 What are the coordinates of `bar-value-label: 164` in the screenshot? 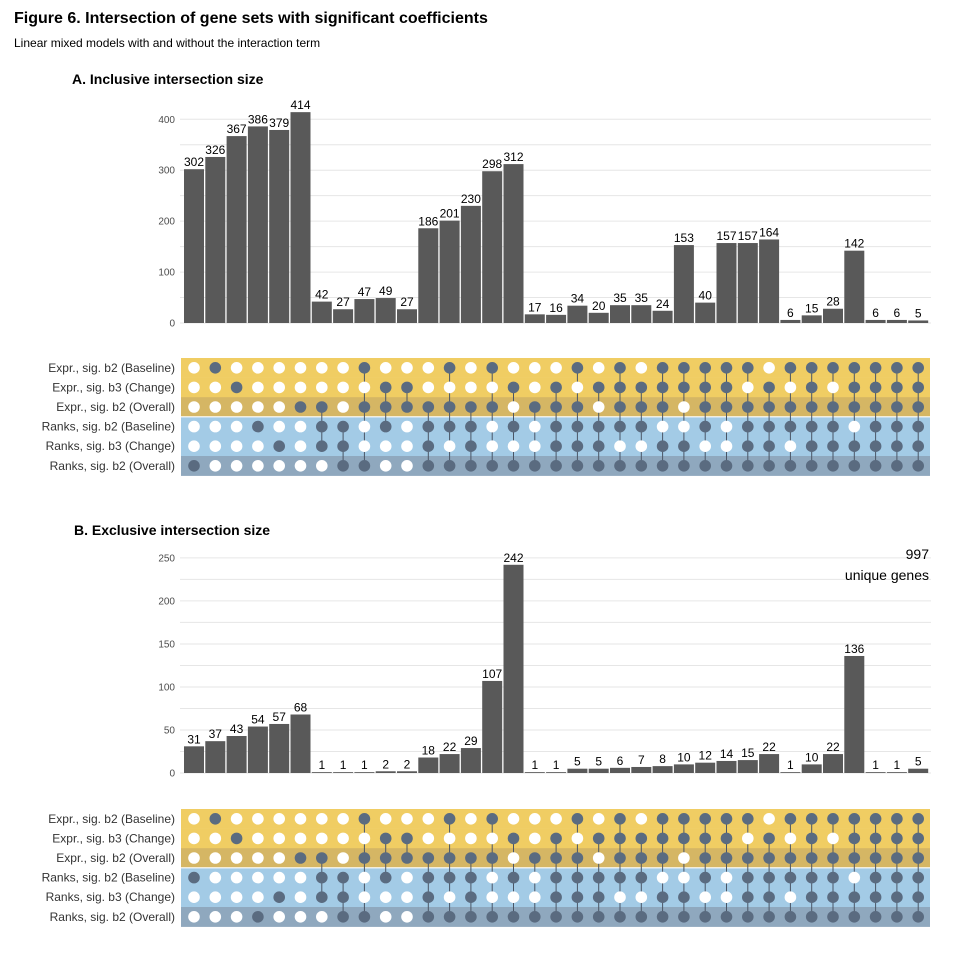 It's located at (769, 232).